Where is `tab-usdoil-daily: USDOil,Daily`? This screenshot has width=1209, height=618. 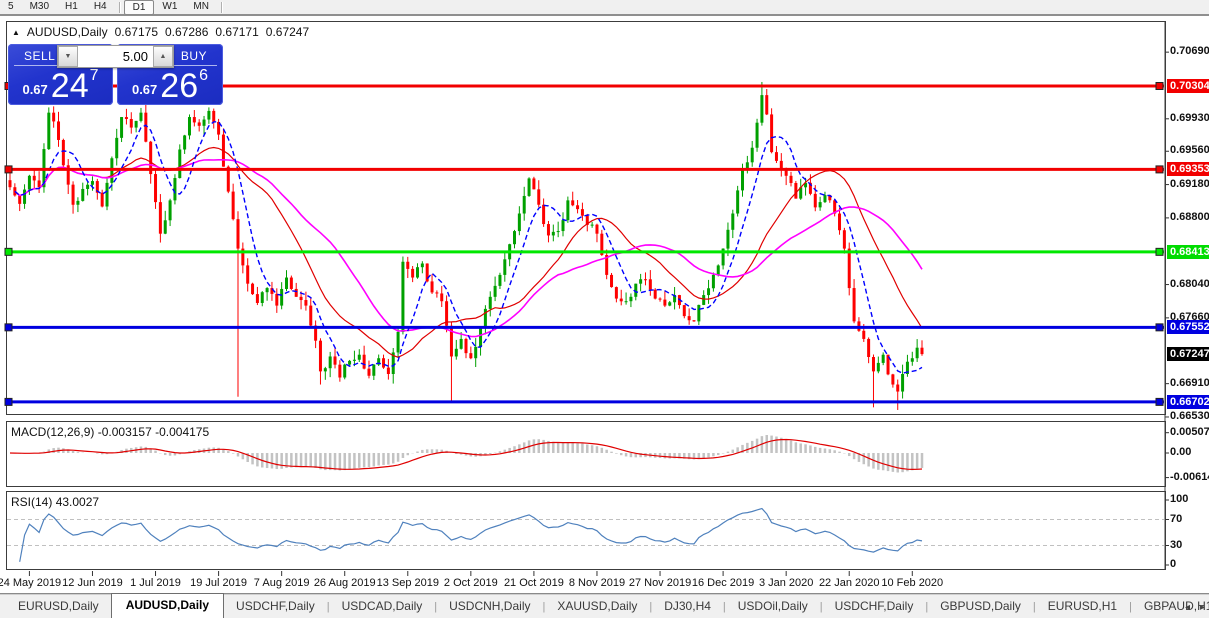
tab-usdoil-daily: USDOil,Daily is located at coordinates (772, 606).